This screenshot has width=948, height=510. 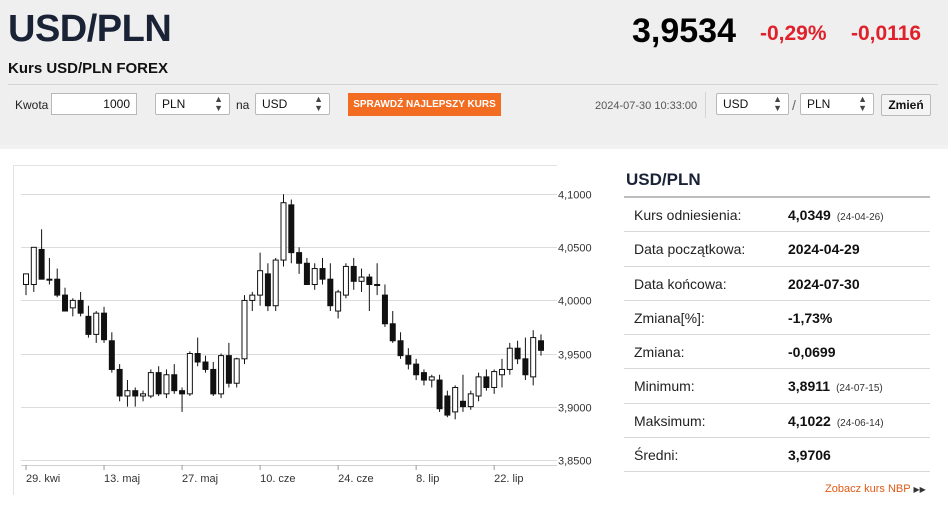 What do you see at coordinates (90, 29) in the screenshot?
I see `page-title: USD/PLN` at bounding box center [90, 29].